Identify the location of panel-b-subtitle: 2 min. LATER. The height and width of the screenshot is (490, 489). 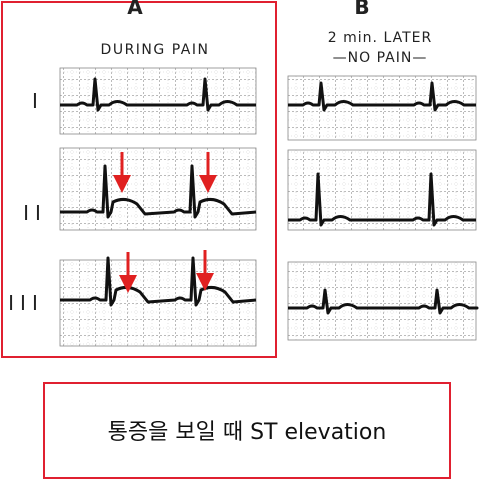
(380, 38).